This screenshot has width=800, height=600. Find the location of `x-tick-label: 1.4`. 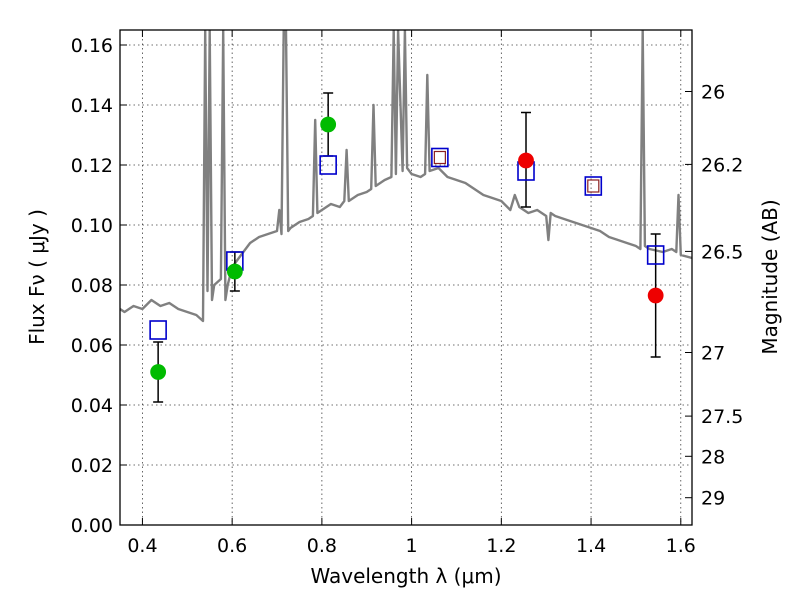

x-tick-label: 1.4 is located at coordinates (591, 546).